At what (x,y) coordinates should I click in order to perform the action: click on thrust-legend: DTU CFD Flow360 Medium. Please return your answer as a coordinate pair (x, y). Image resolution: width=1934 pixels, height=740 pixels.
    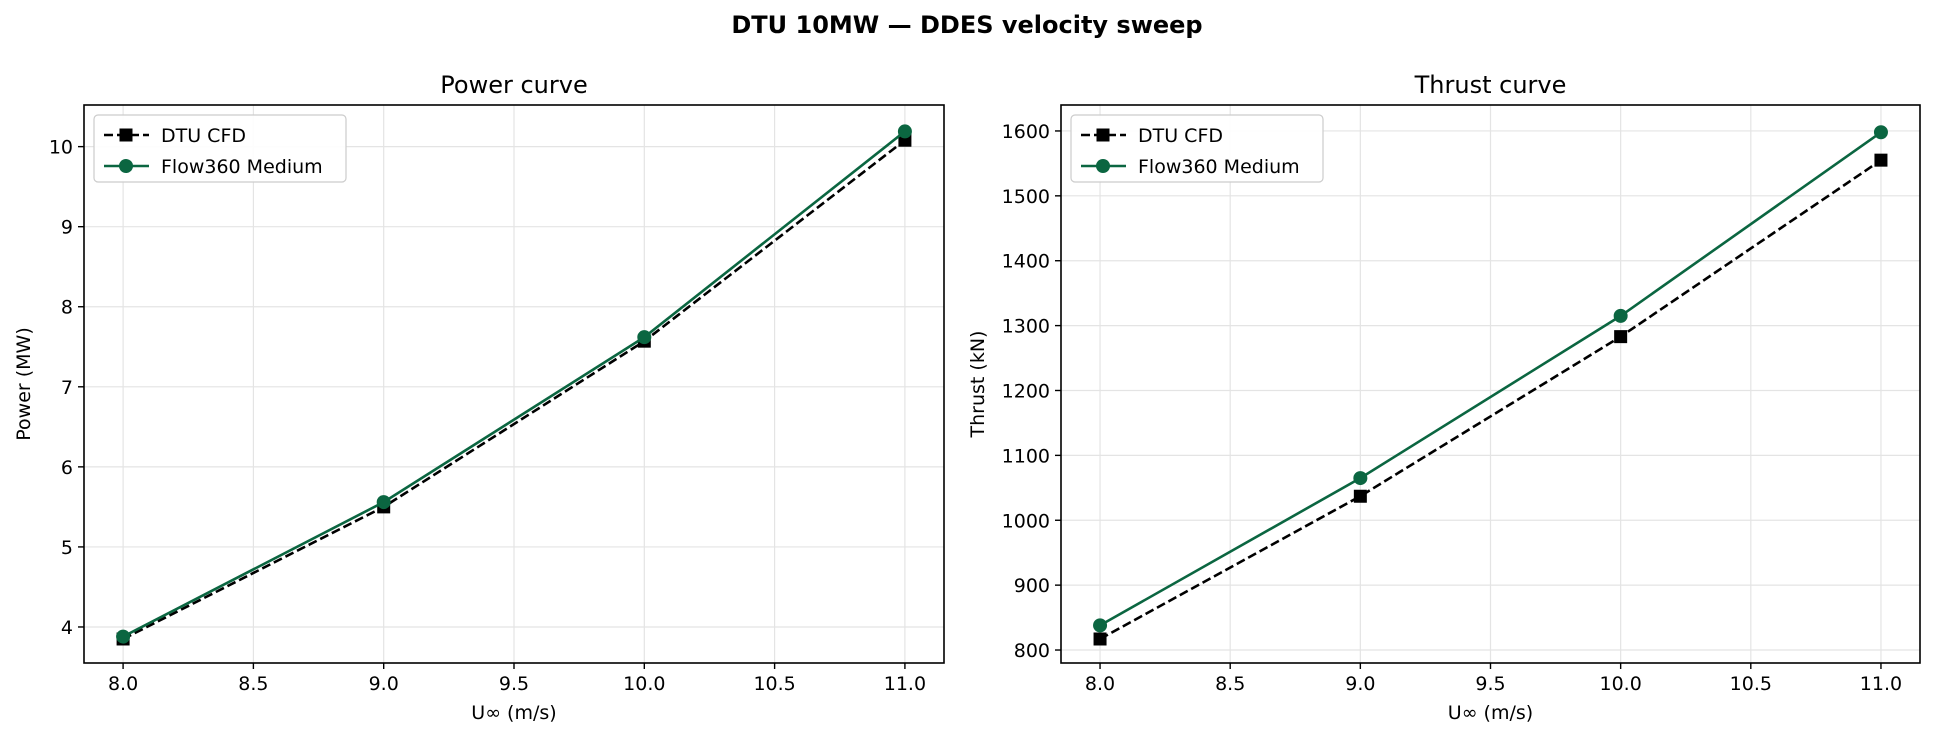
    Looking at the image, I should click on (1197, 148).